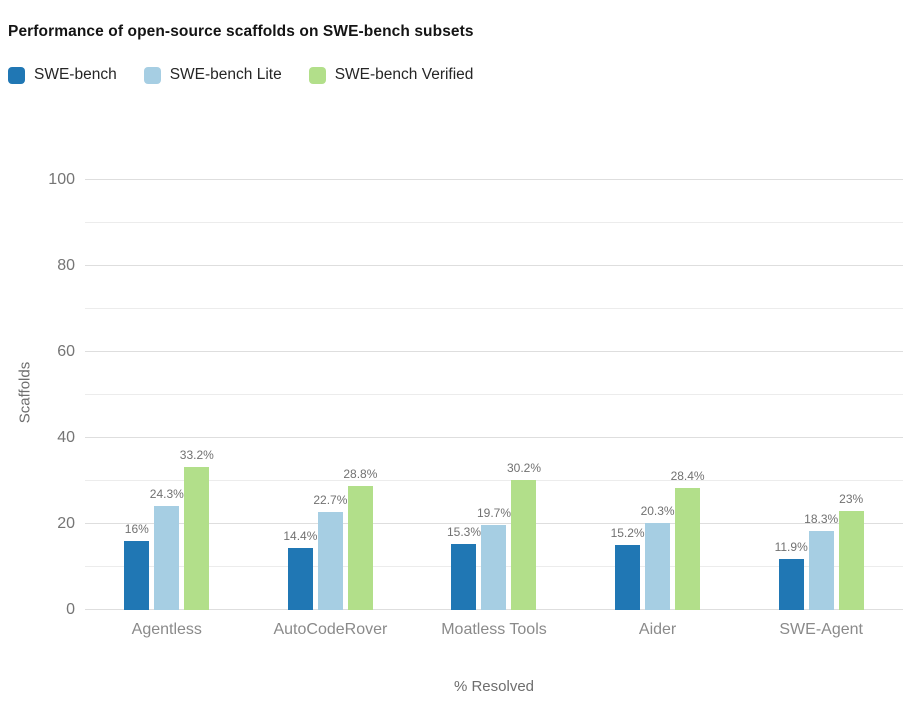  Describe the element at coordinates (791, 575) in the screenshot. I see `bar-swe-bench-swe-agent: 11.9%` at that location.